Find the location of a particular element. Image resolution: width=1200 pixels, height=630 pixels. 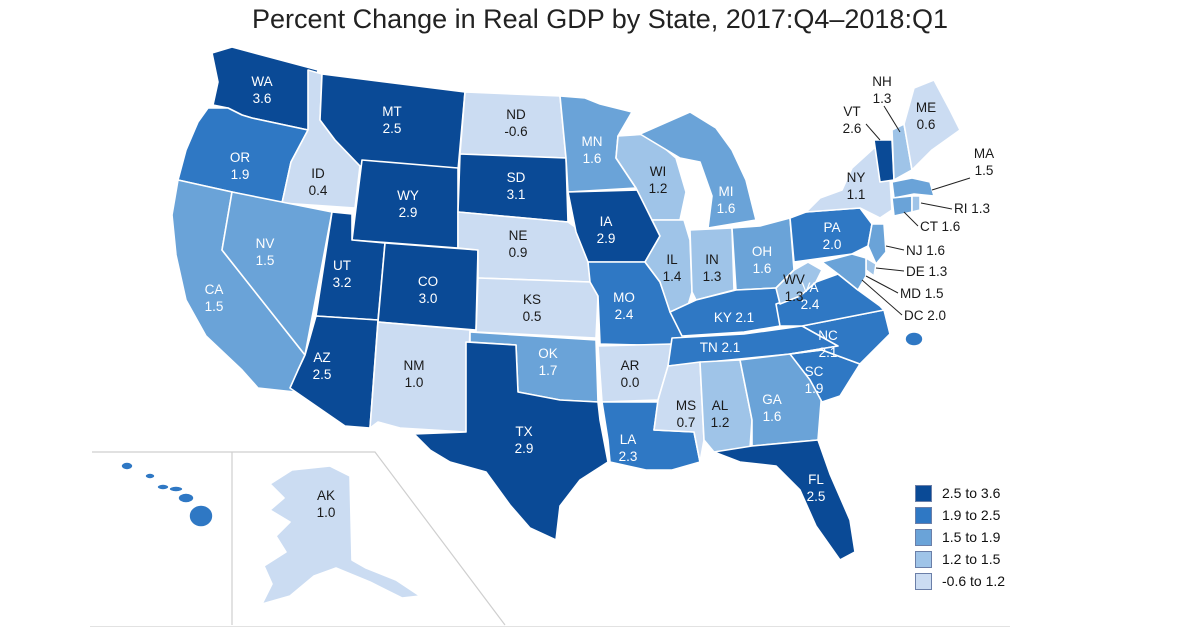

label-RI: RI 1.3 is located at coordinates (972, 208).